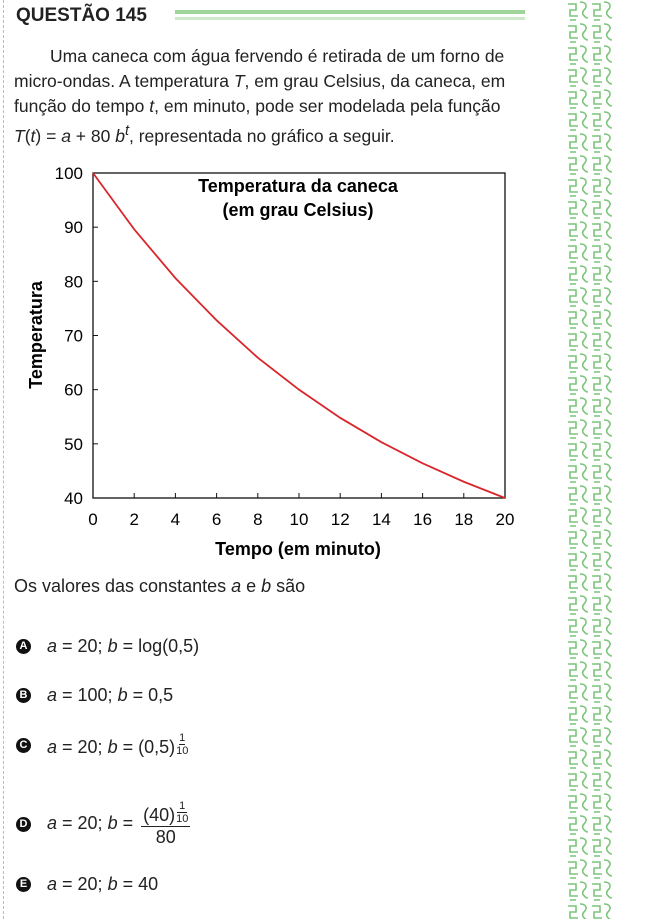 The image size is (664, 919). I want to click on x-tick-label: 4, so click(175, 519).